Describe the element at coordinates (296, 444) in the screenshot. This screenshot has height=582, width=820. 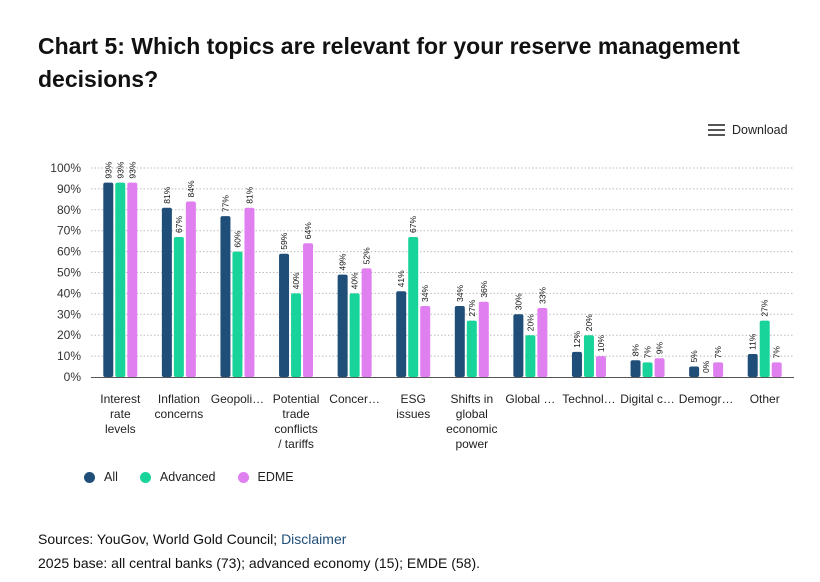
I see `x-category-label: / tariffs` at that location.